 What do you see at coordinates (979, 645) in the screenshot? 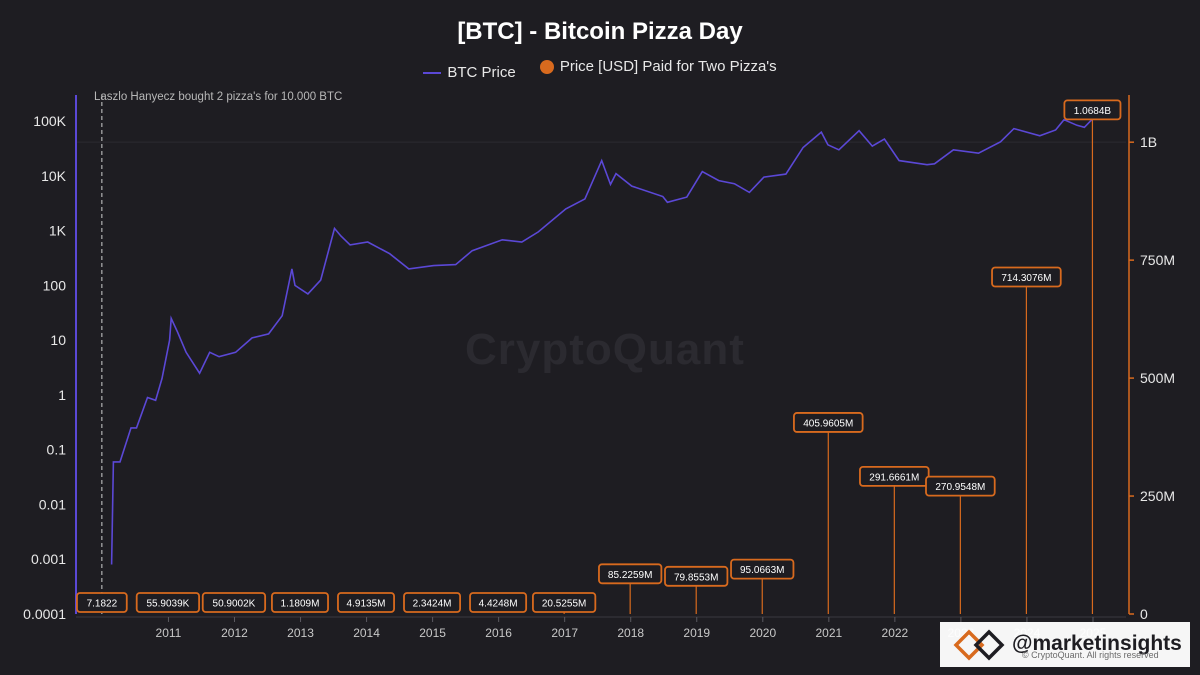
I see `diamond-logo-icon` at bounding box center [979, 645].